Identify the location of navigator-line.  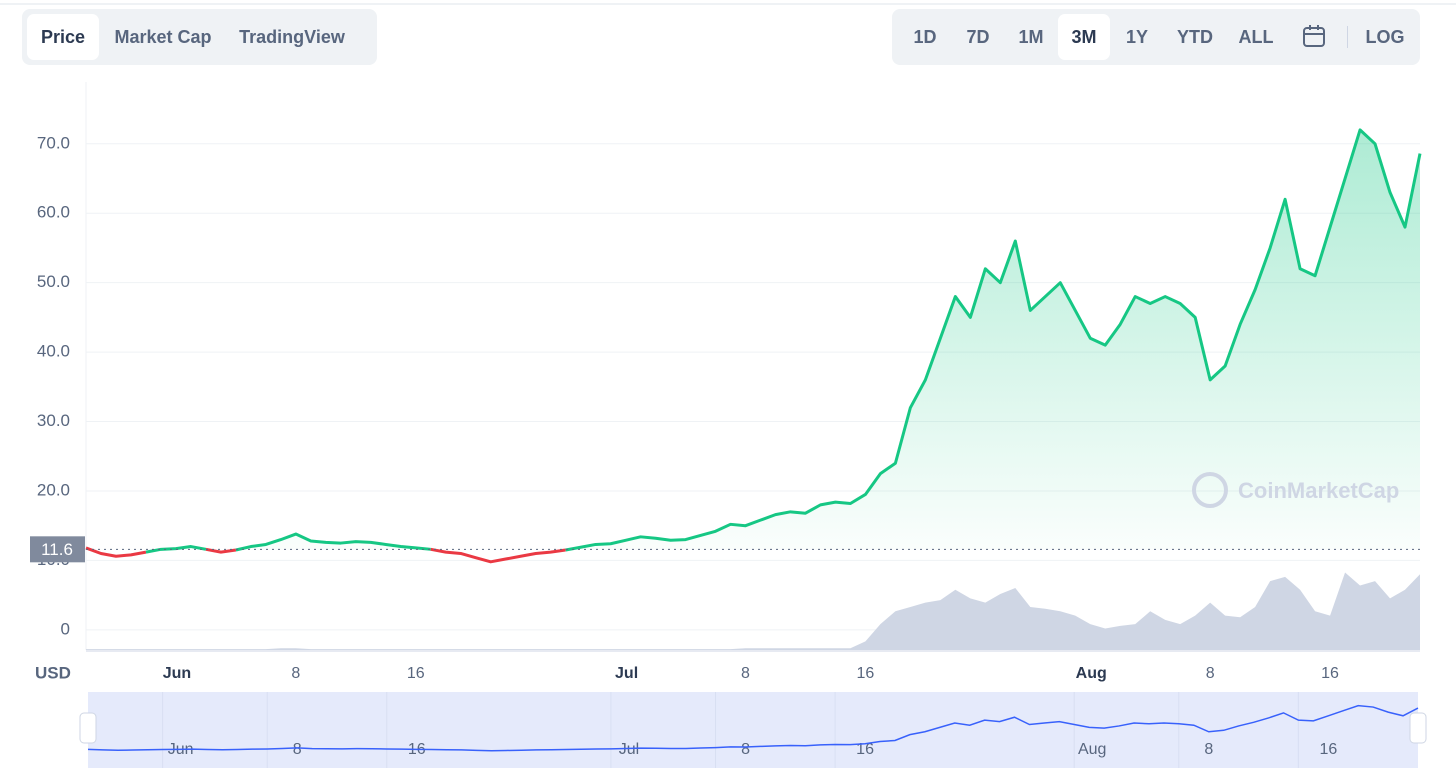
(753, 728).